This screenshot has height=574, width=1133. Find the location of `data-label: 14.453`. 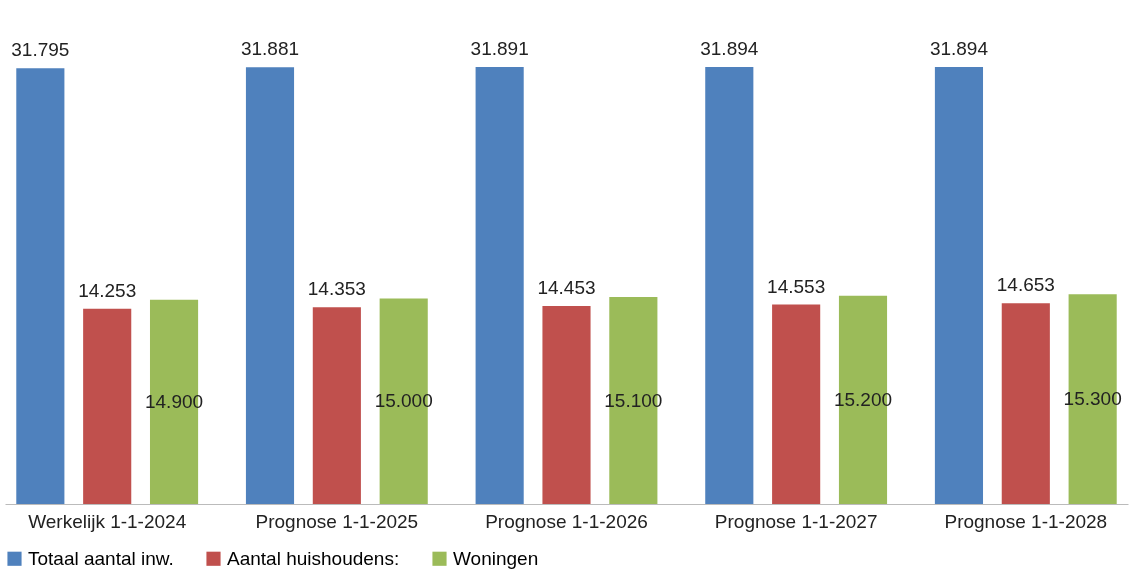

data-label: 14.453 is located at coordinates (566, 287).